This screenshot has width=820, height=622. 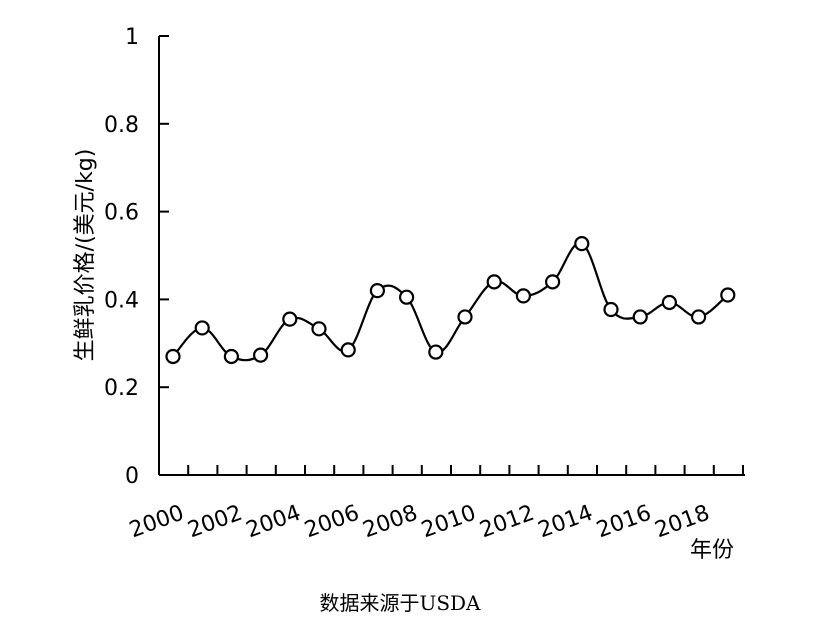 I want to click on x-tick-label: 2010, so click(x=448, y=522).